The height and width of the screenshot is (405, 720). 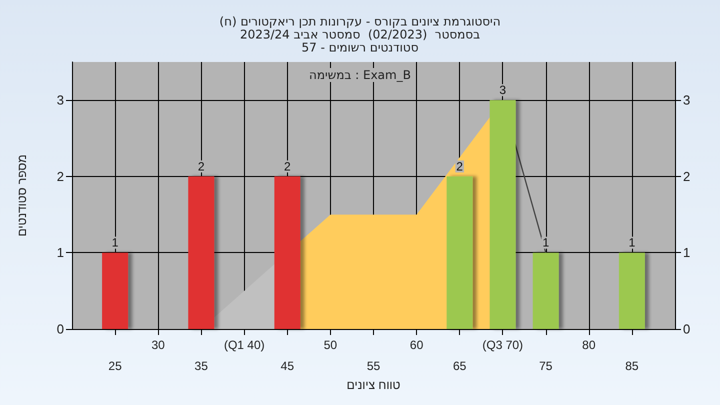 What do you see at coordinates (60, 176) in the screenshot?
I see `y-tick-label: 2` at bounding box center [60, 176].